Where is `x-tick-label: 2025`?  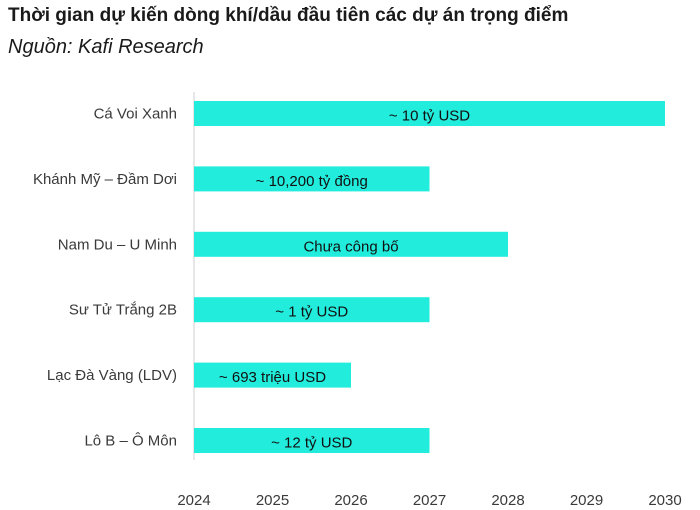
x-tick-label: 2025 is located at coordinates (272, 500).